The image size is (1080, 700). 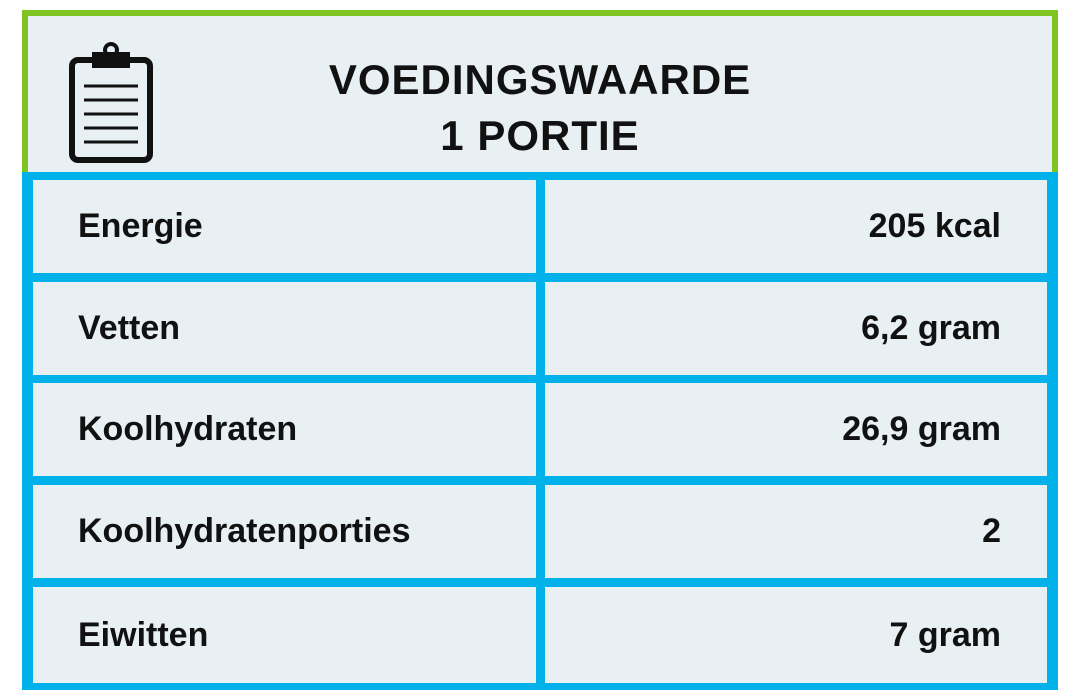 I want to click on title-line-2: 1 PORTIE, so click(x=540, y=135).